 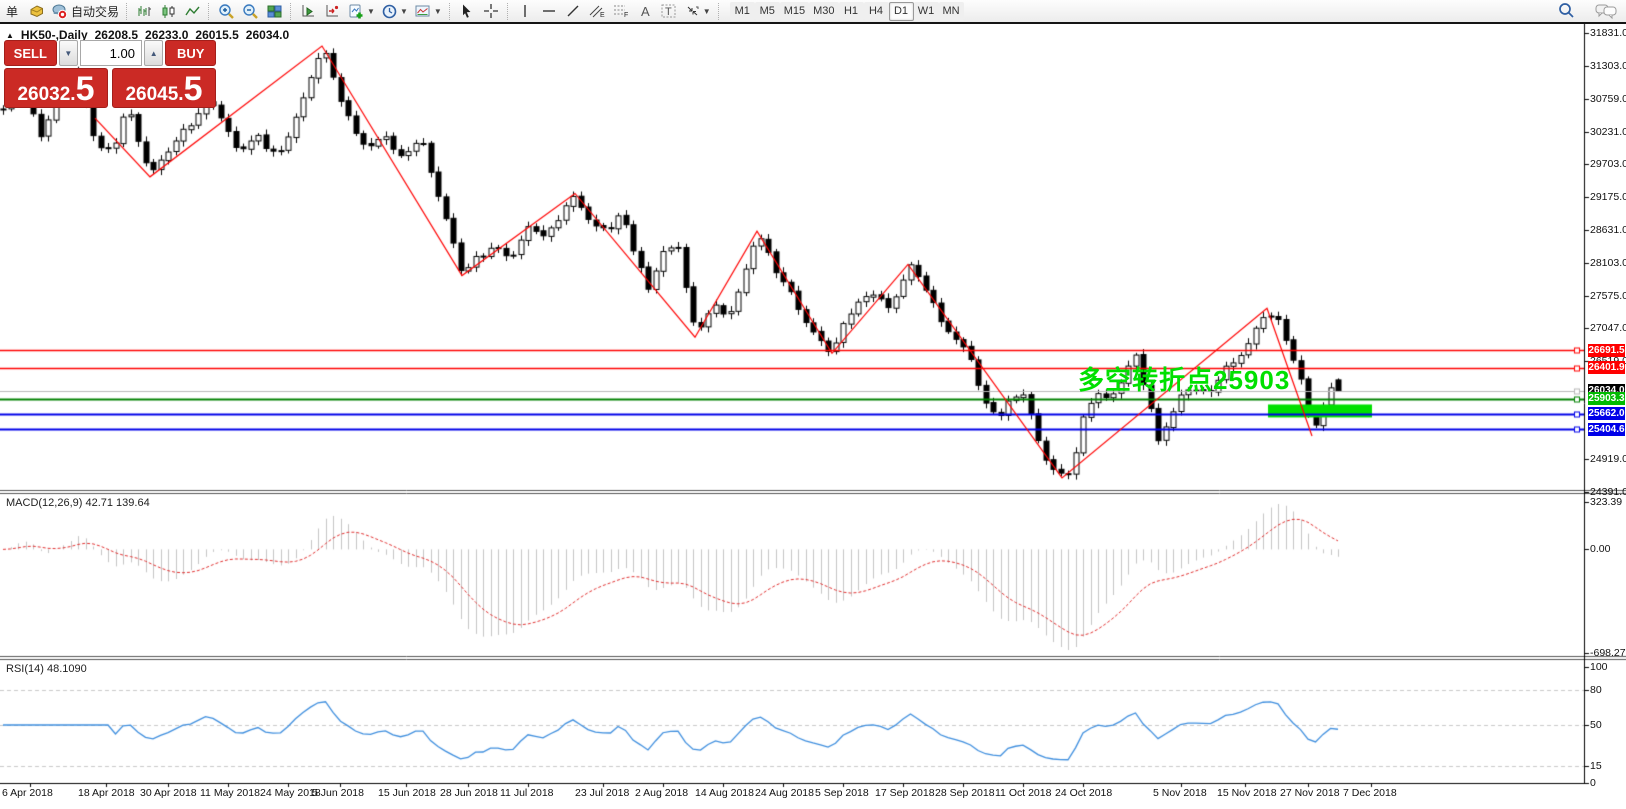 I want to click on triangle-down-icon: ▼, so click(x=68, y=53).